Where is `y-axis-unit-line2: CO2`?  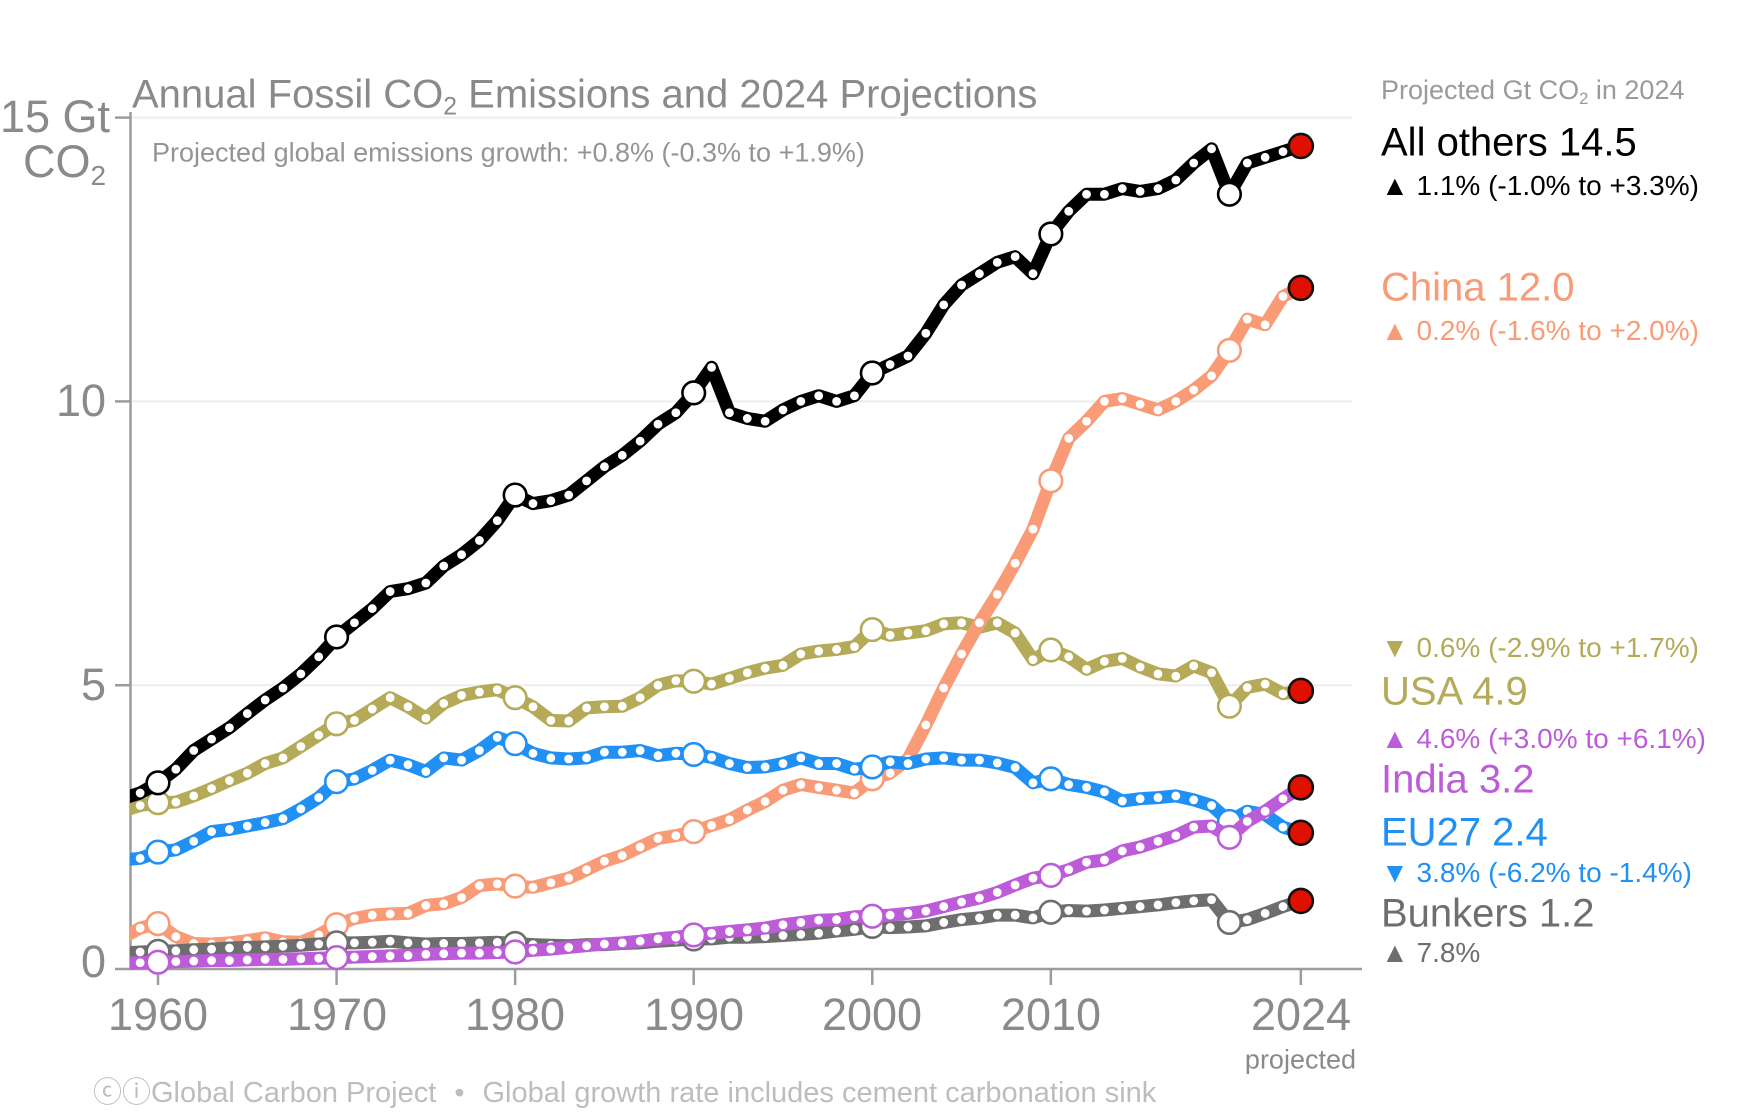
y-axis-unit-line2: CO2 is located at coordinates (64, 163).